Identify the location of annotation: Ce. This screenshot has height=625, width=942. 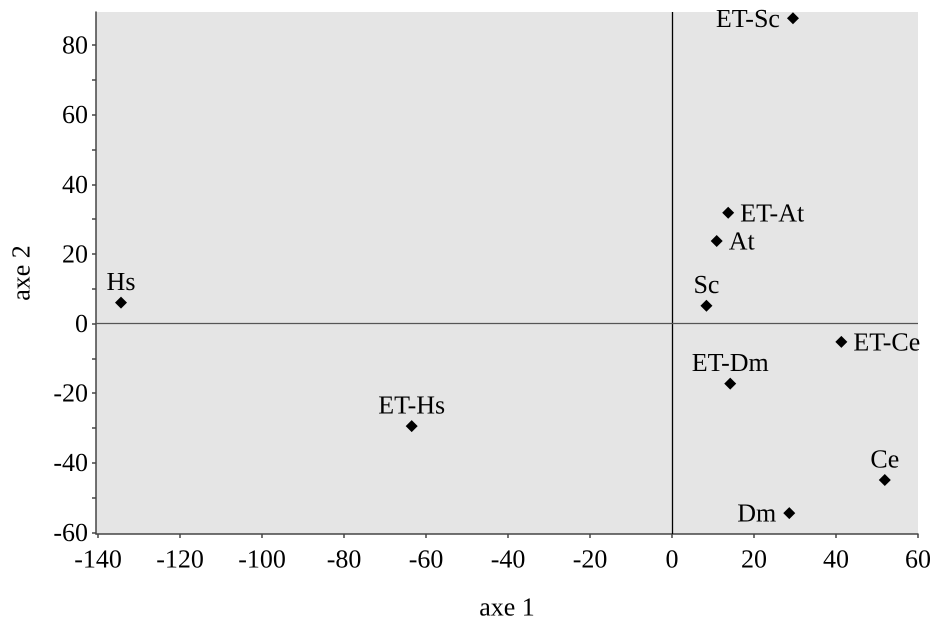
(885, 459).